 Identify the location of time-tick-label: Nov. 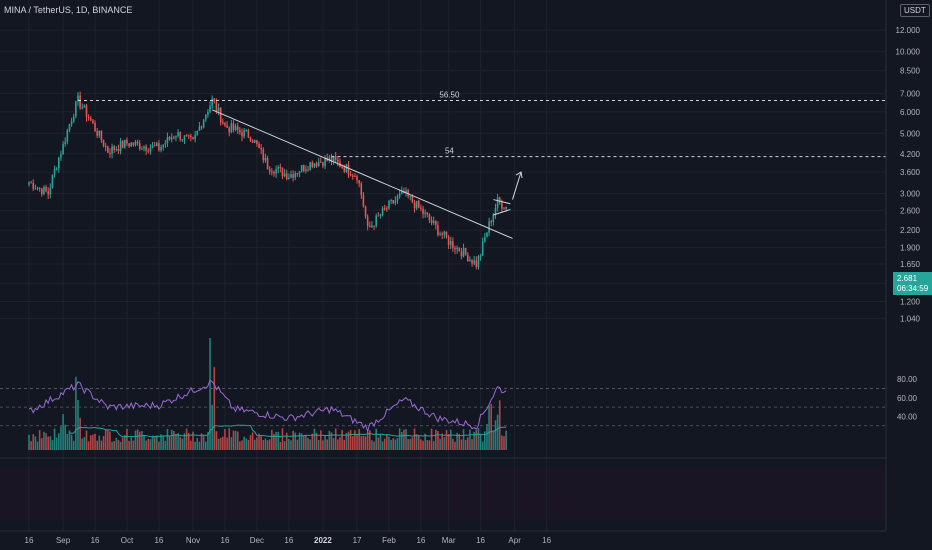
(193, 540).